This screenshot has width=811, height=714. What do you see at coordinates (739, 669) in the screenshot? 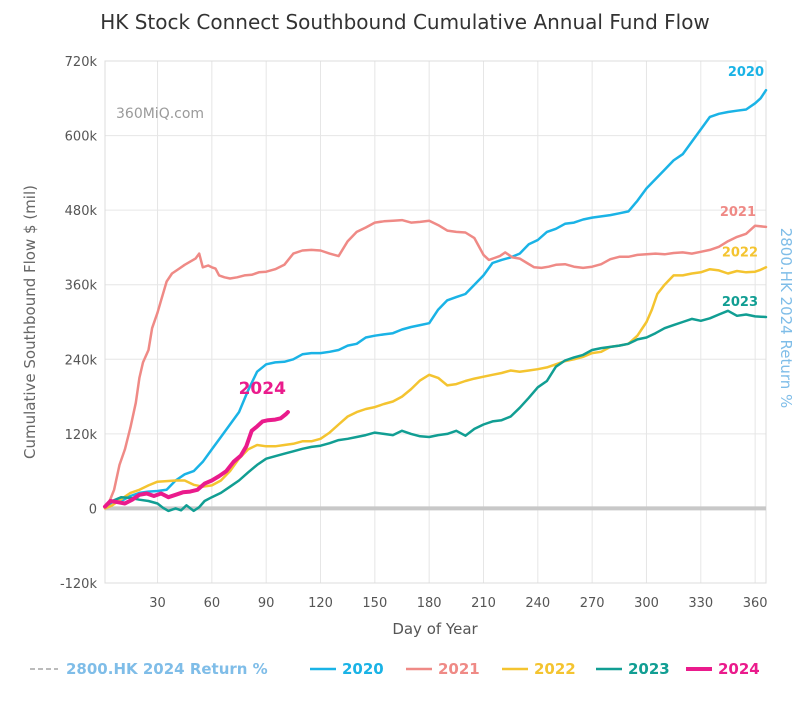
I see `legend-label: 2024` at bounding box center [739, 669].